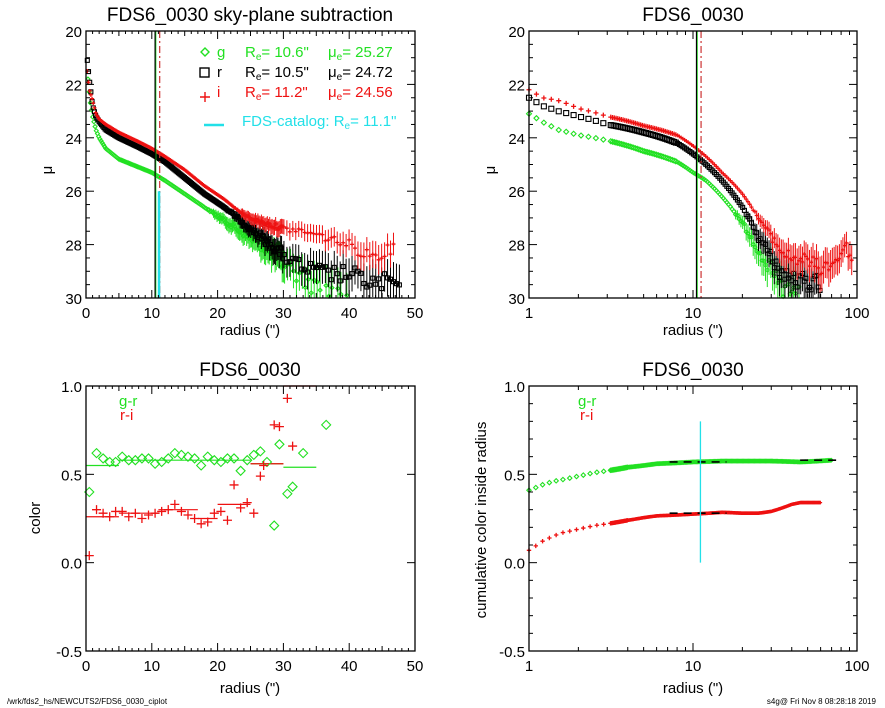  Describe the element at coordinates (243, 165) in the screenshot. I see `plot-area` at that location.